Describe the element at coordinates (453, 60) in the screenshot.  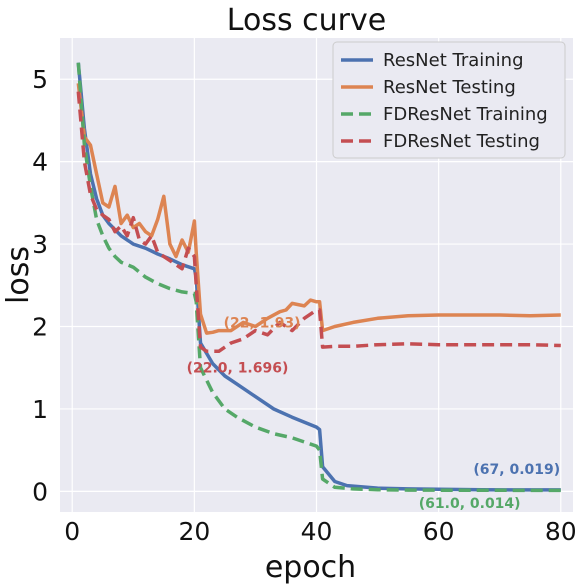
I see `legend-entry: ResNet Training` at that location.